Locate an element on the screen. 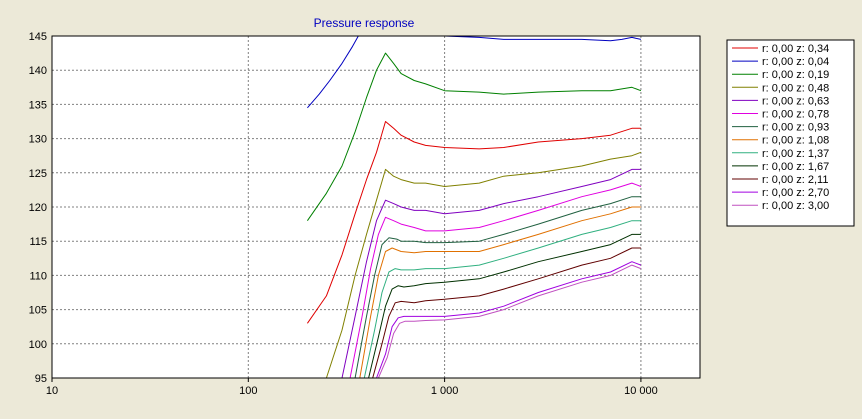  y-tick-label: 100 is located at coordinates (38, 345).